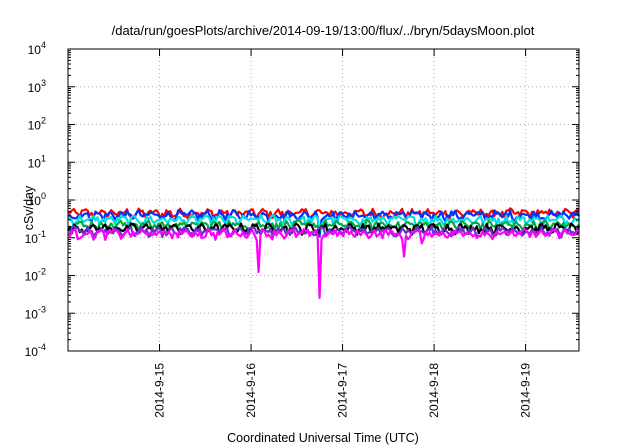  What do you see at coordinates (434, 390) in the screenshot?
I see `x-tick-label: 2014-9-18` at bounding box center [434, 390].